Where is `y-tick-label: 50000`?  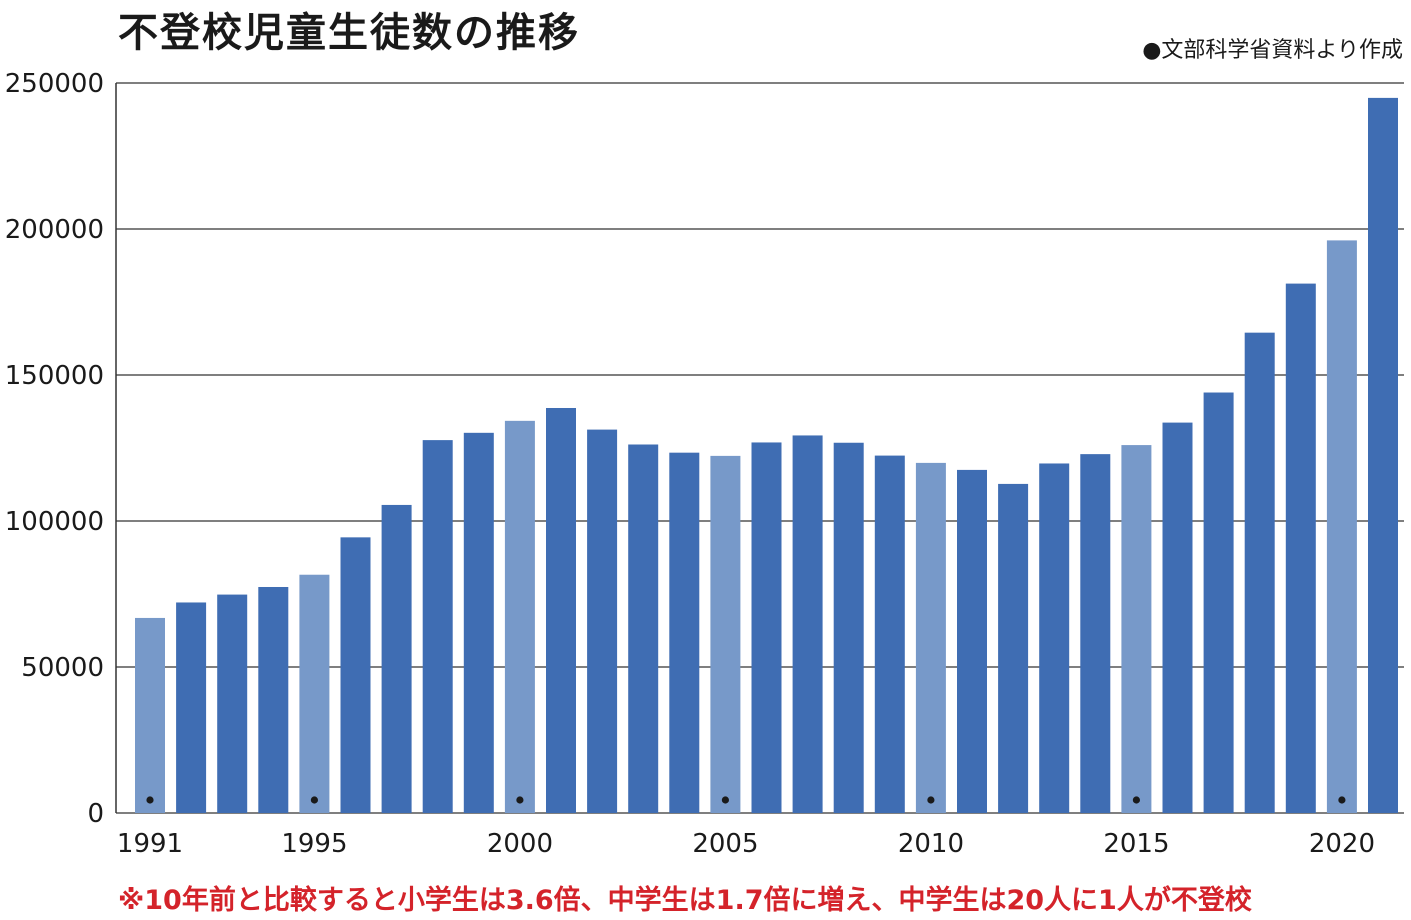 y-tick-label: 50000 is located at coordinates (62, 668).